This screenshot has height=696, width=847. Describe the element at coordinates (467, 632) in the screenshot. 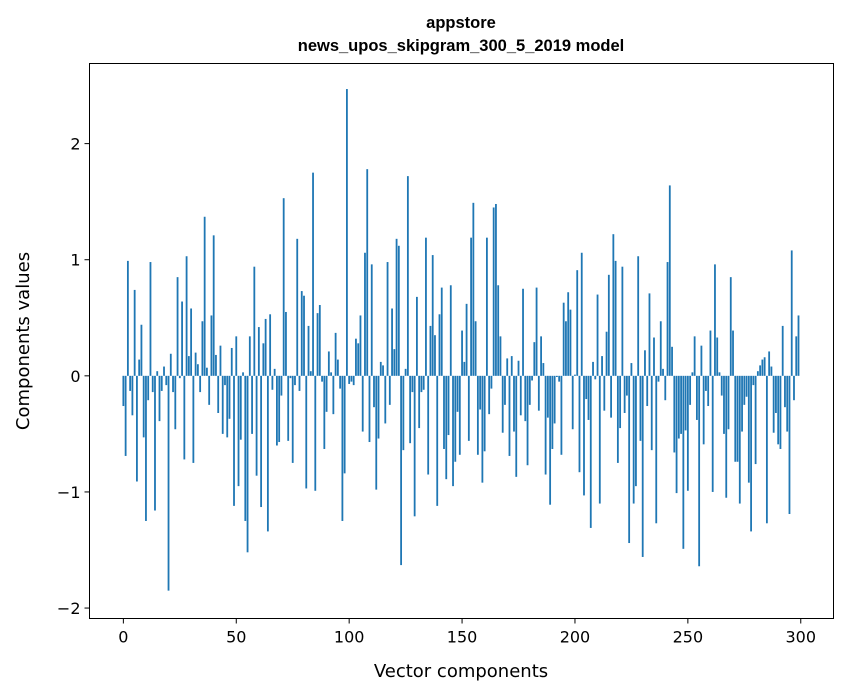

I see `x-axis: 0 50 100 150 200 250 300` at that location.